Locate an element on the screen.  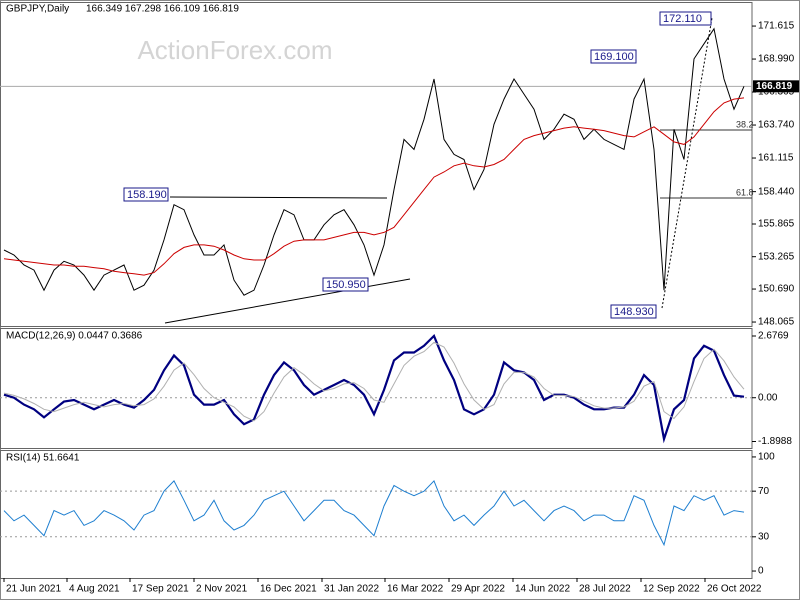
annotation: 150.950 is located at coordinates (346, 285).